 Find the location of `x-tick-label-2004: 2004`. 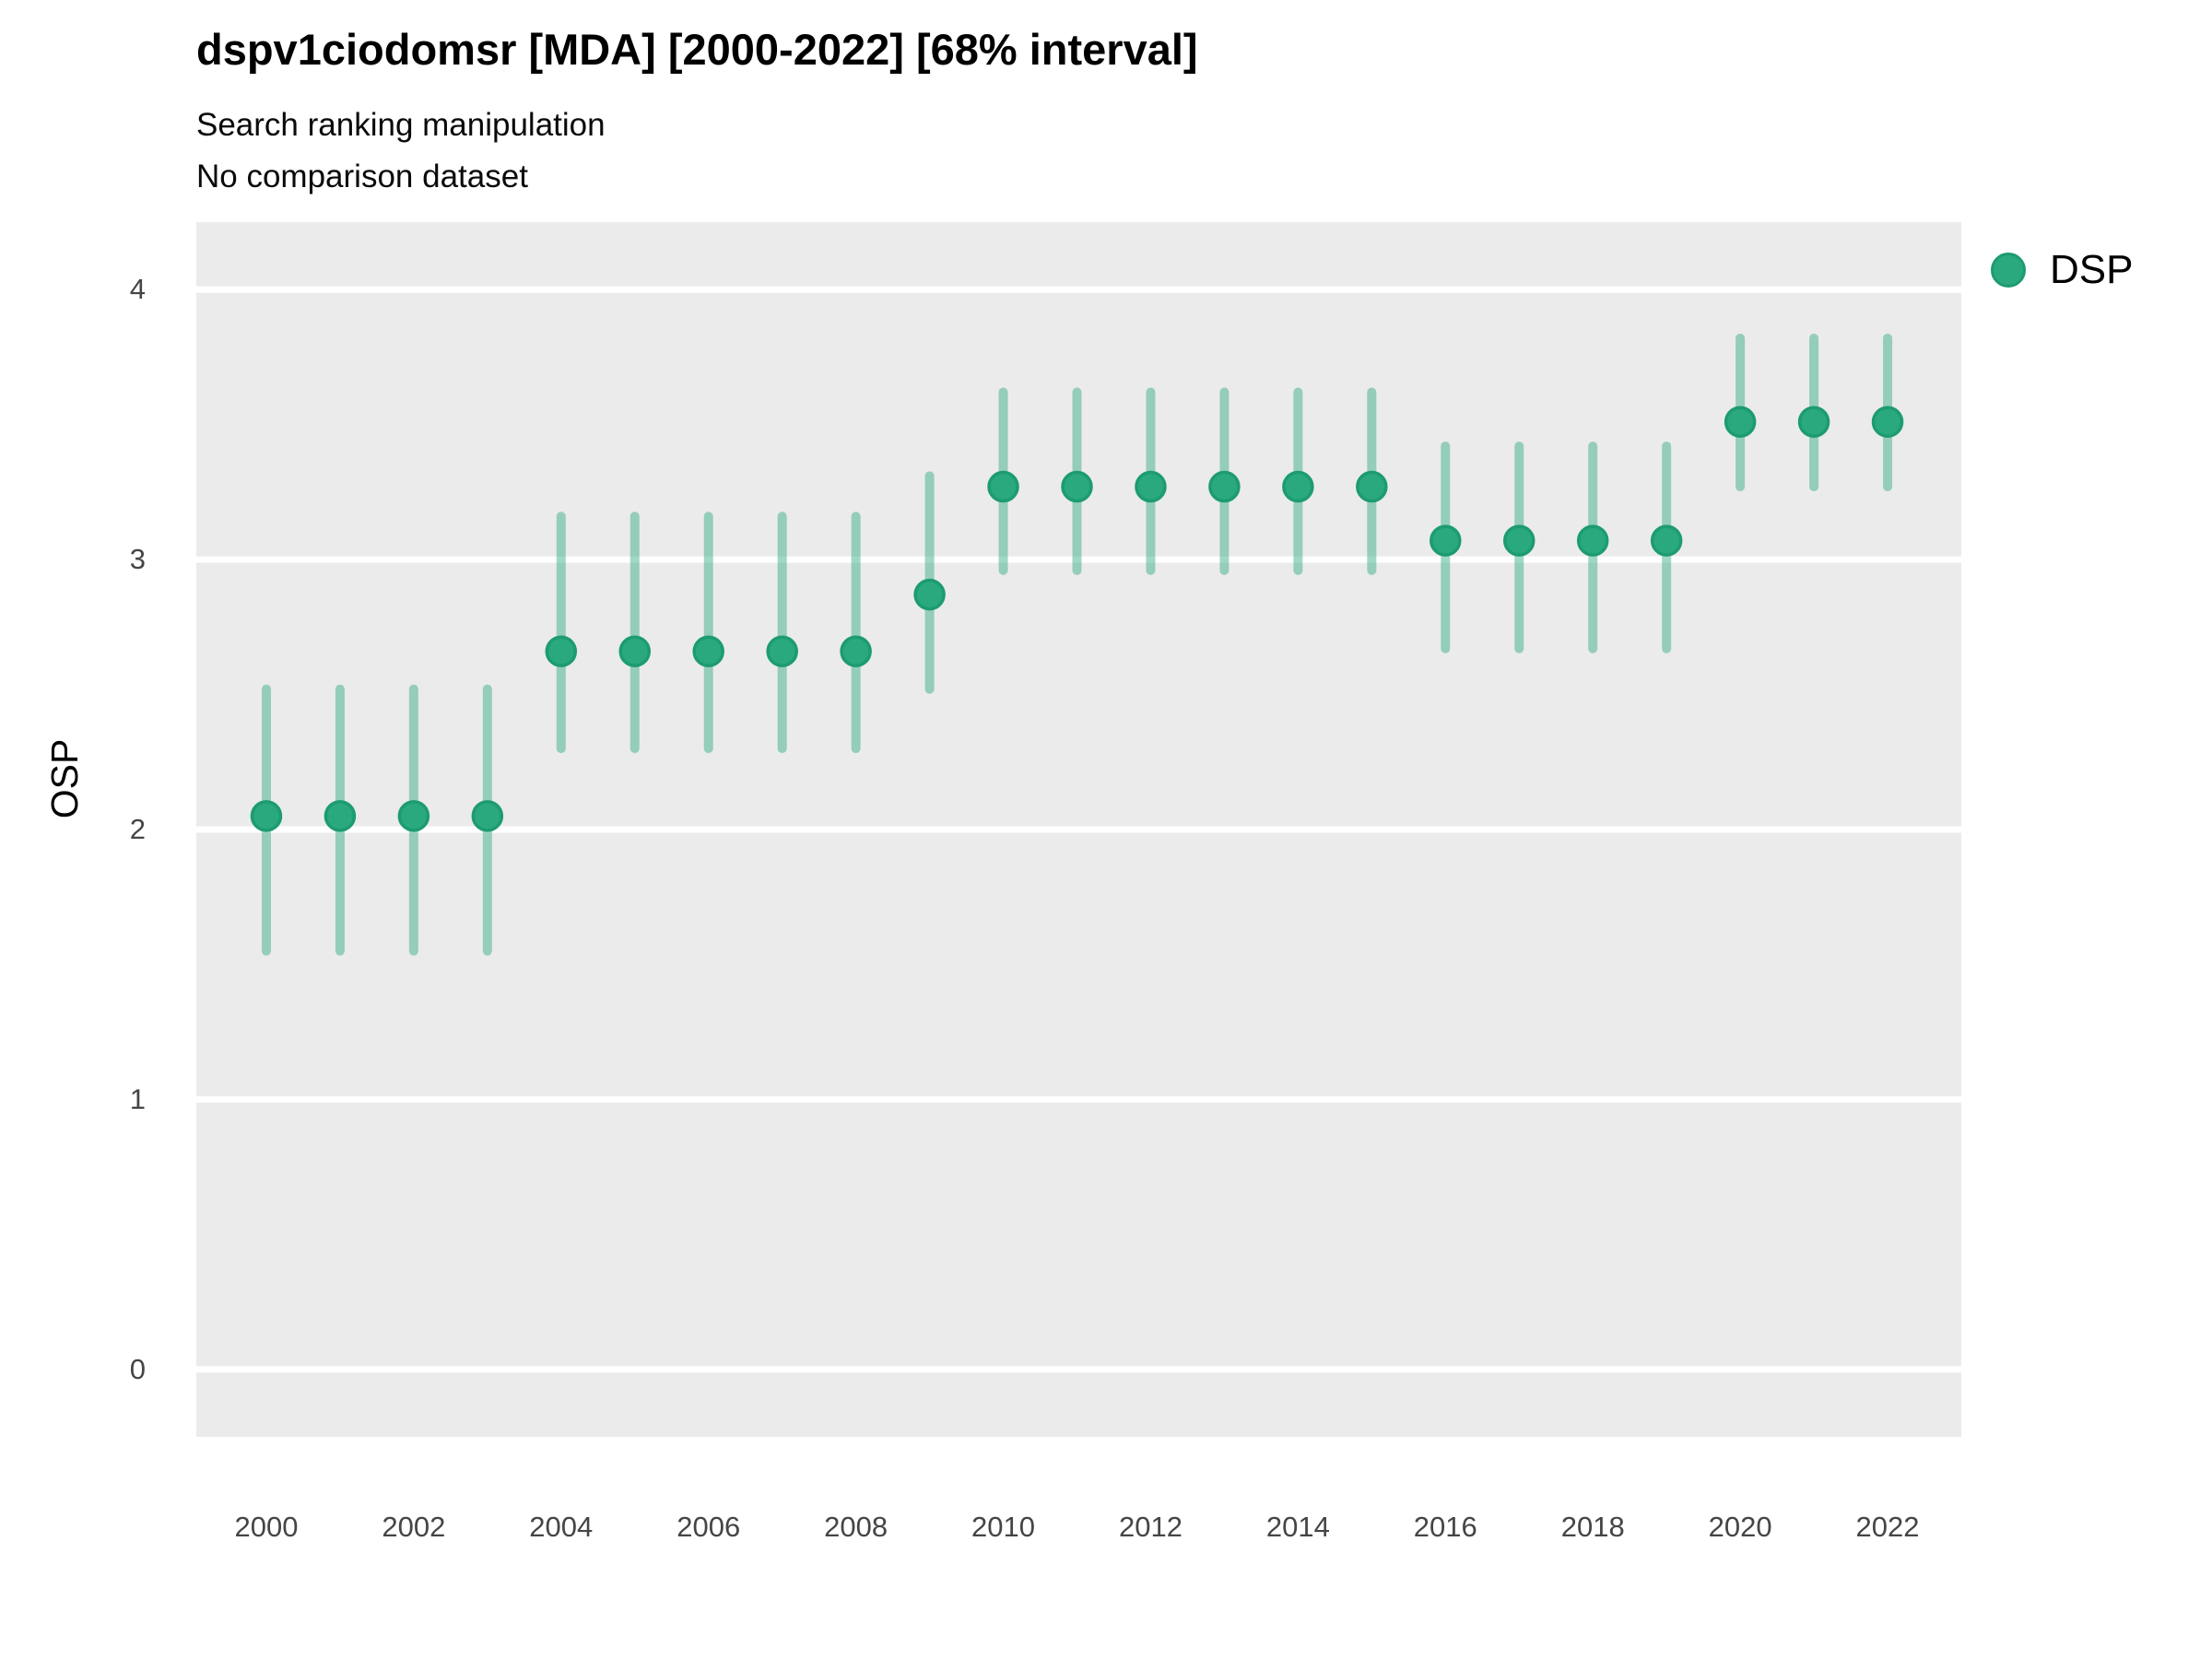

x-tick-label-2004: 2004 is located at coordinates (561, 1527).